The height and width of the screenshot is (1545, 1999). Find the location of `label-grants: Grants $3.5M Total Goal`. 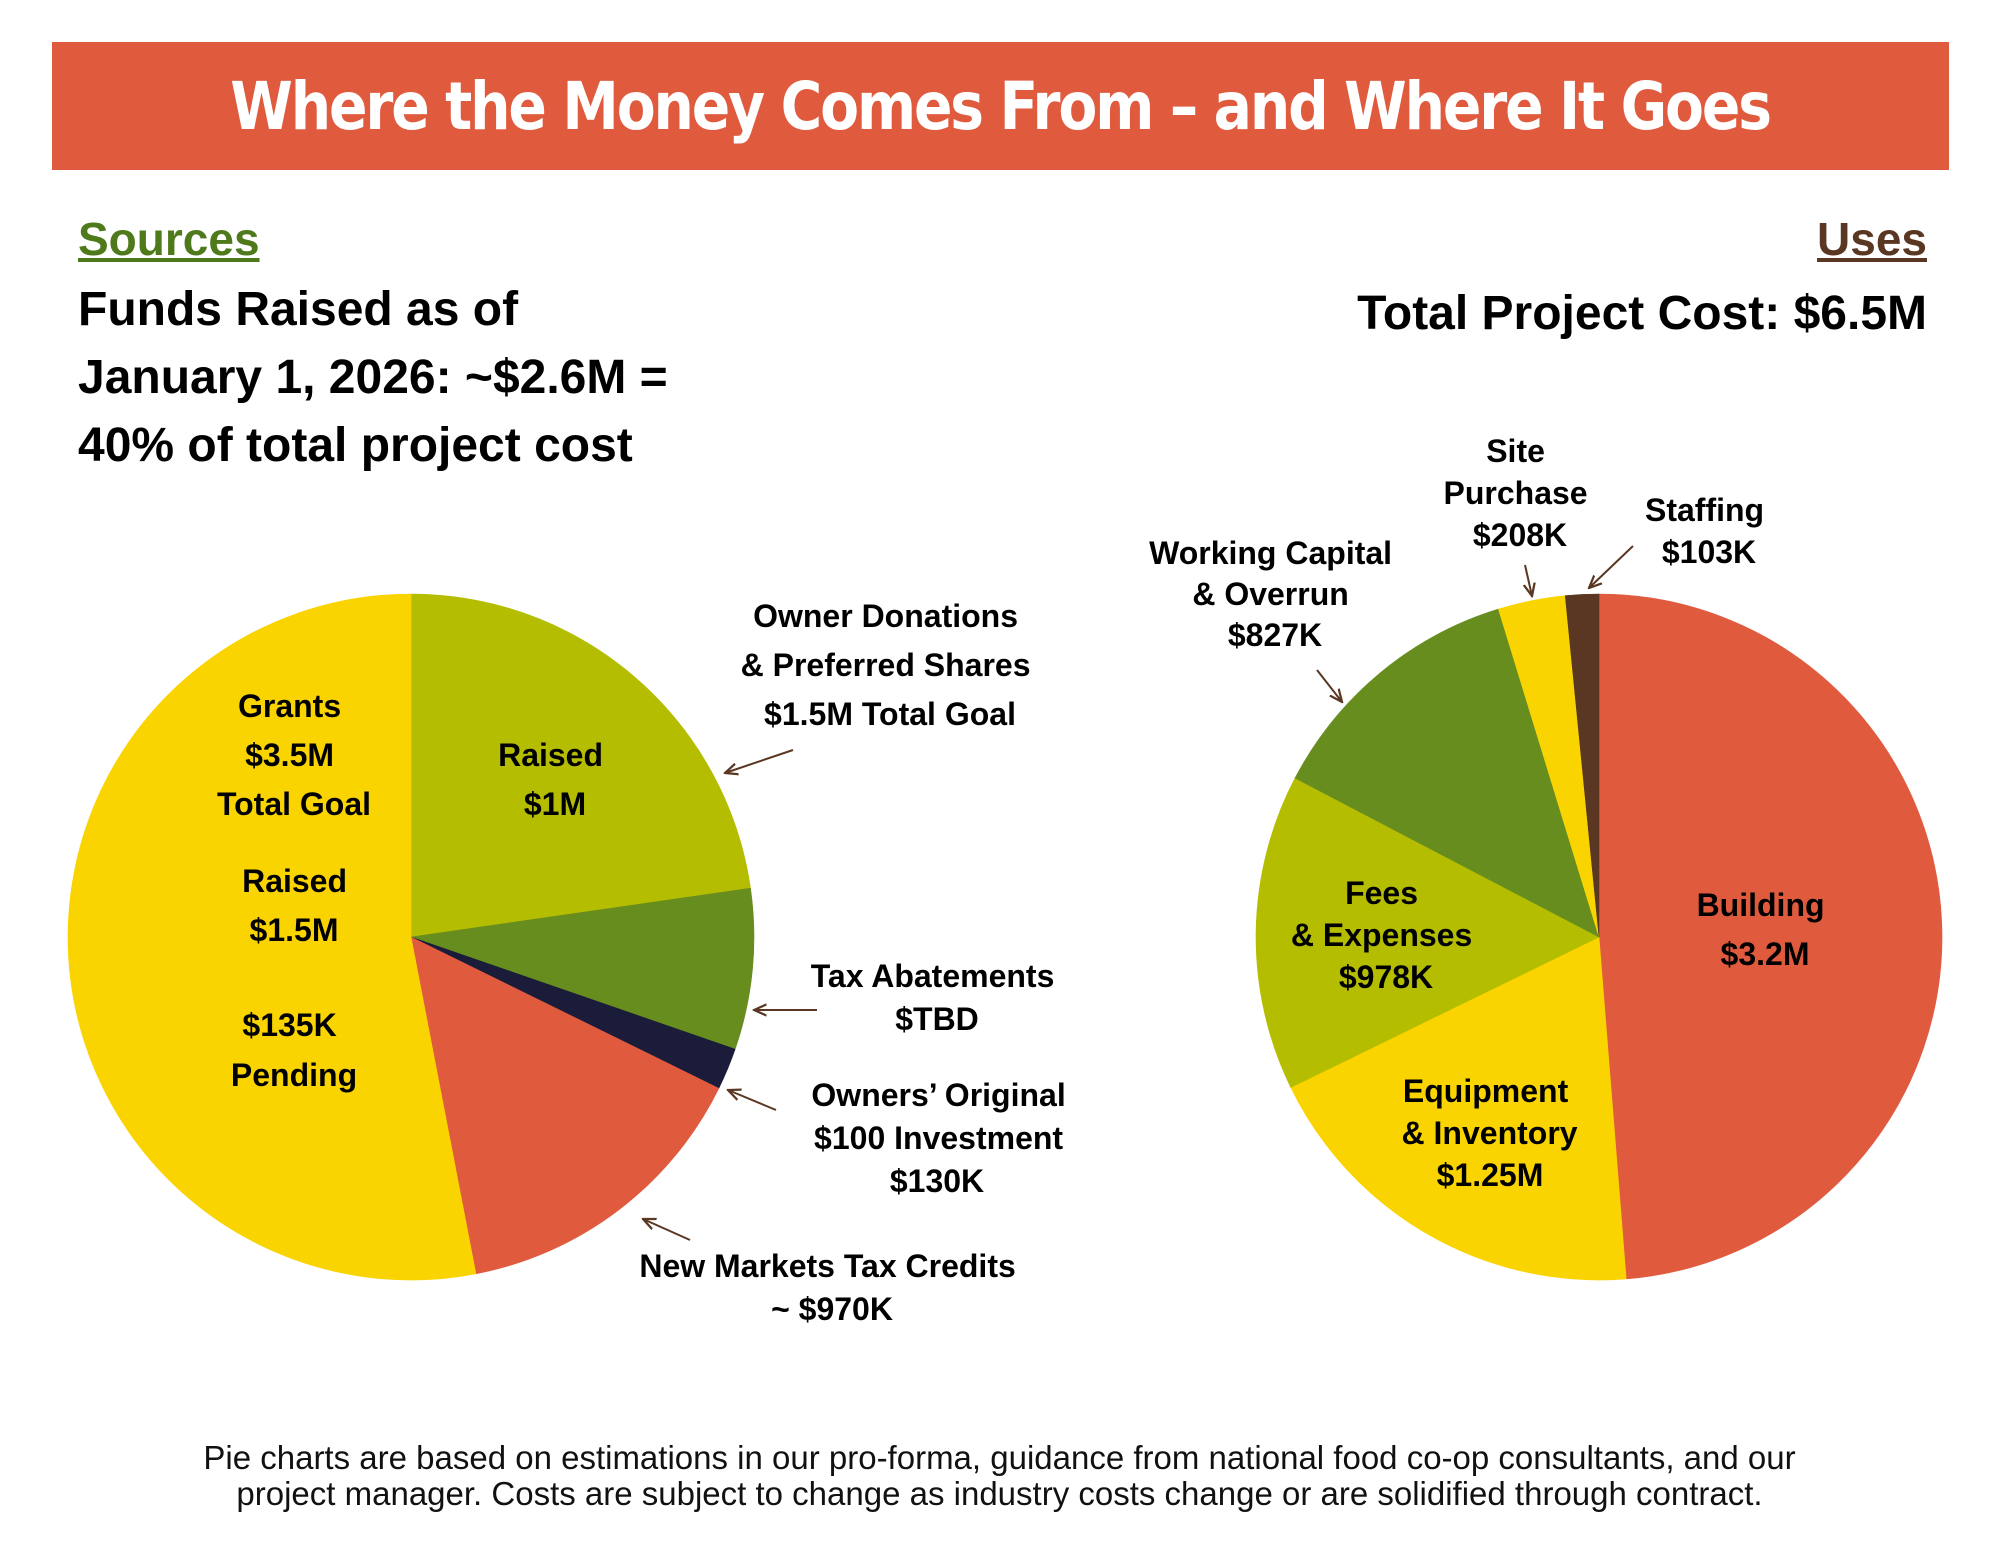

label-grants: Grants $3.5M Total Goal is located at coordinates (294, 755).